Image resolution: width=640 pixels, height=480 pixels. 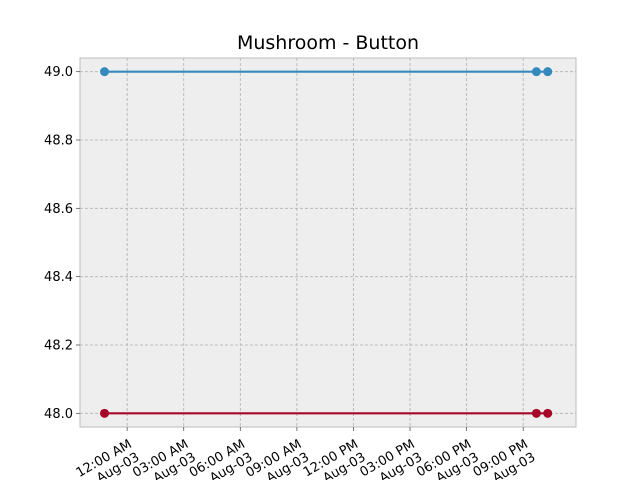 What do you see at coordinates (58, 209) in the screenshot?
I see `y-tick-label: 48.6` at bounding box center [58, 209].